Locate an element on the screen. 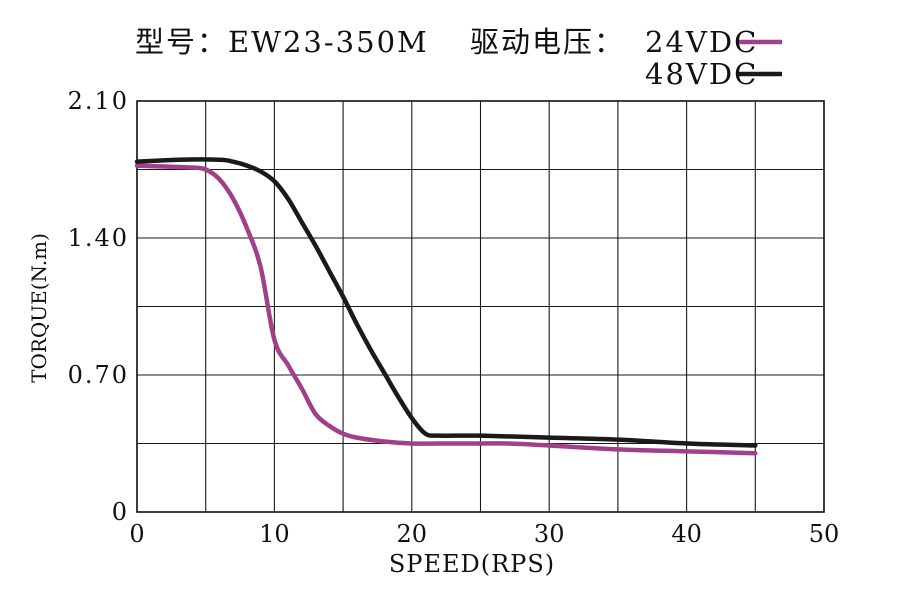 The height and width of the screenshot is (589, 914). x-tick-label: 40 is located at coordinates (686, 534).